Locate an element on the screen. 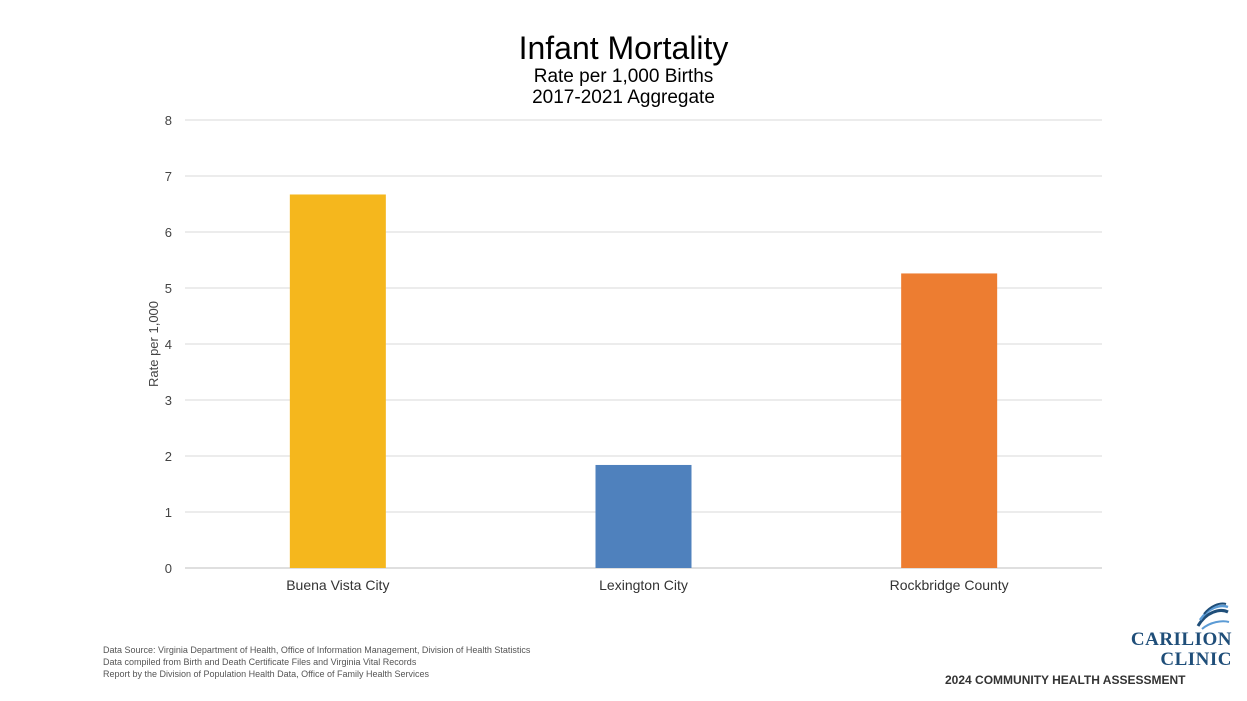 The height and width of the screenshot is (701, 1247). assessment-label: 2024 COMMUNITY HEALTH ASSESSMENT is located at coordinates (1065, 680).